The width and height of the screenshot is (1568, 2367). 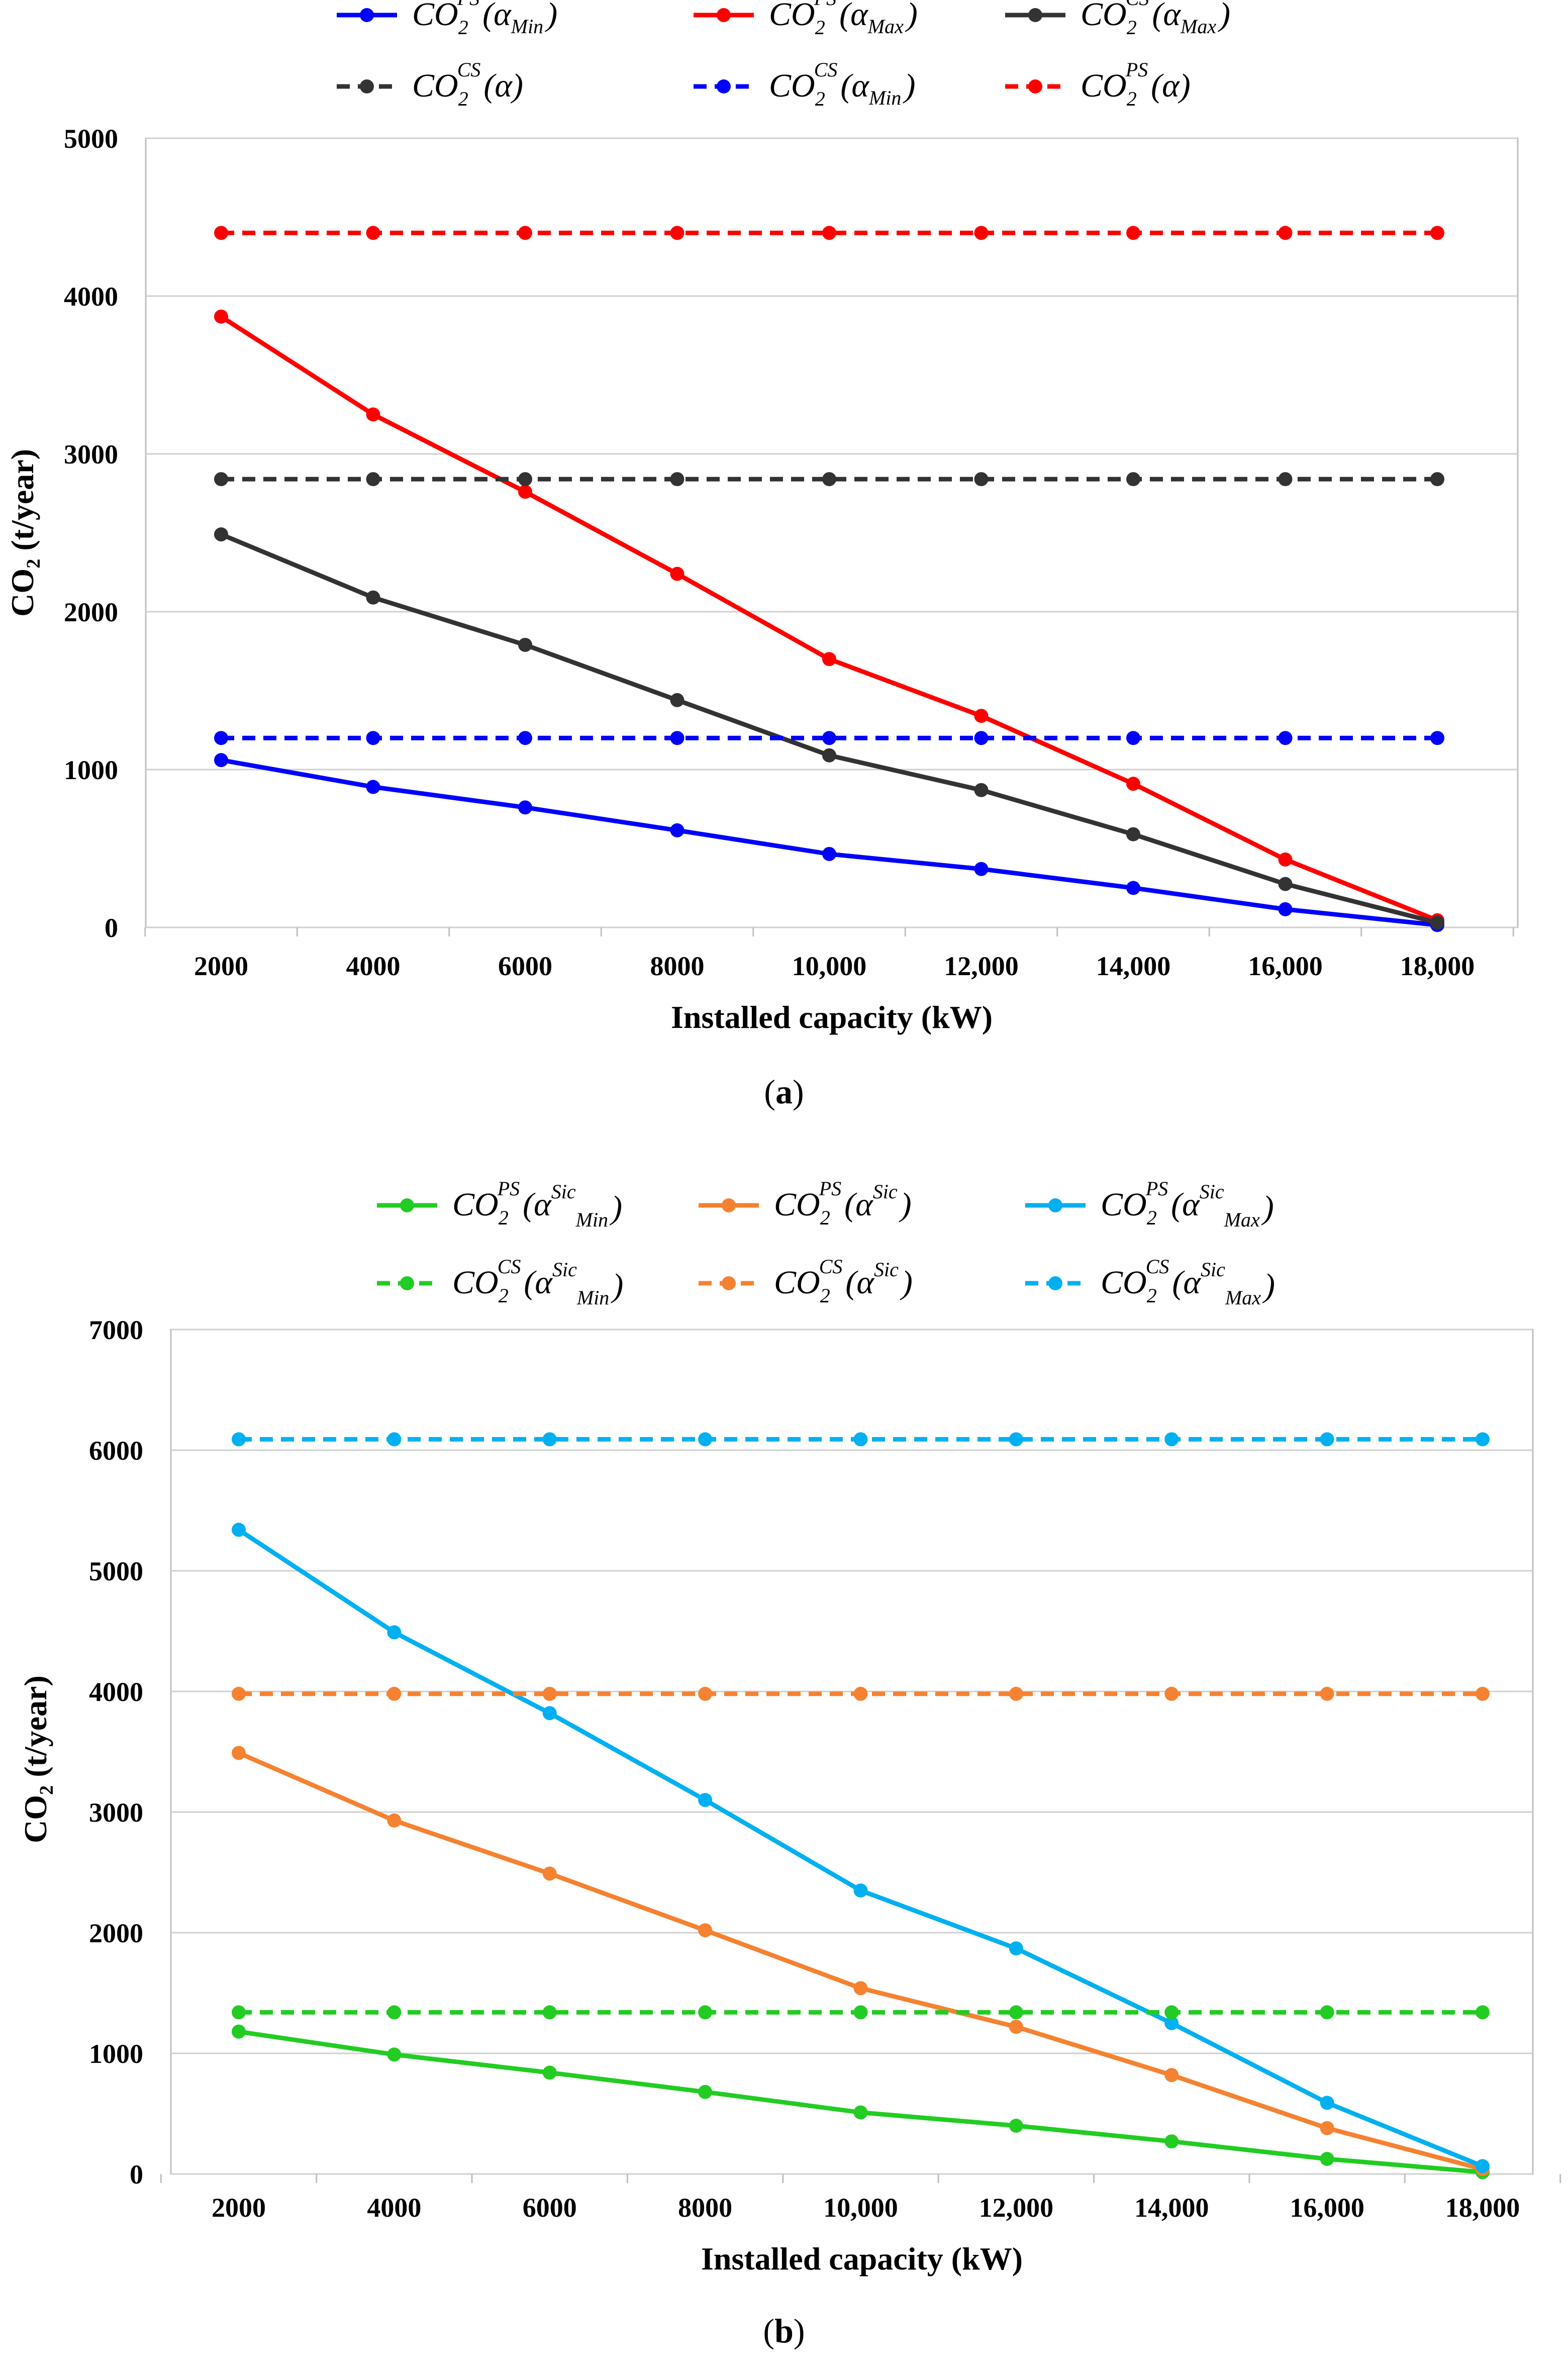 What do you see at coordinates (862, 2259) in the screenshot?
I see `x-axis-title-b: Installed capacity (kW)` at bounding box center [862, 2259].